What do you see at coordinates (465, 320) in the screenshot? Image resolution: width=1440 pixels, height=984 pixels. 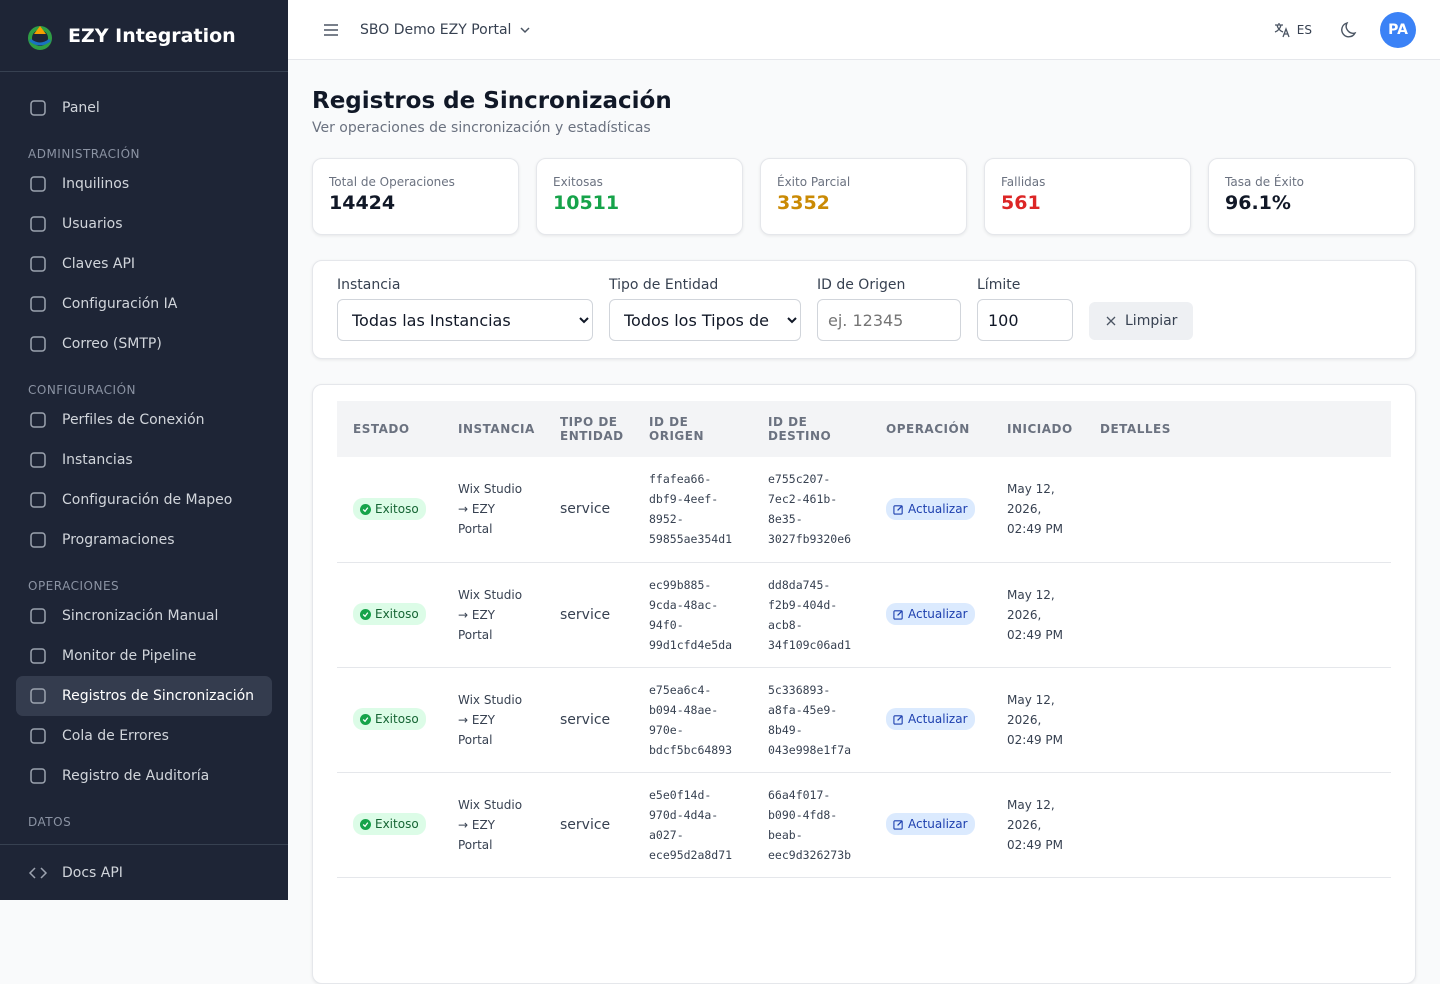 I see `instance-select: Todas las Instancias` at bounding box center [465, 320].